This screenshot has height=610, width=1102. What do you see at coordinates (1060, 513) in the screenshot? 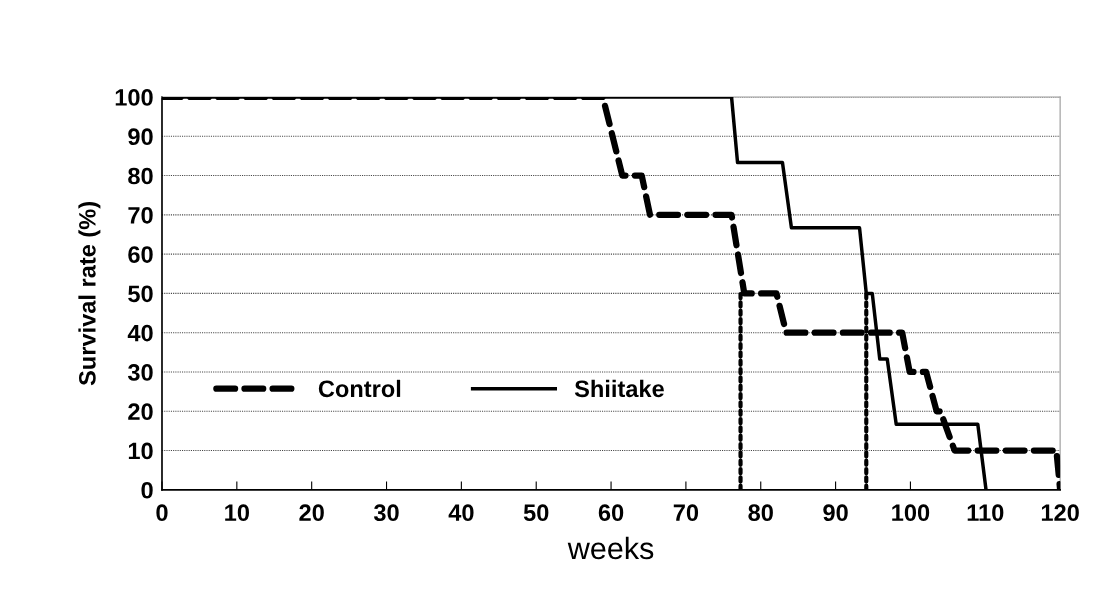
I see `x-tick-label: 120` at bounding box center [1060, 513].